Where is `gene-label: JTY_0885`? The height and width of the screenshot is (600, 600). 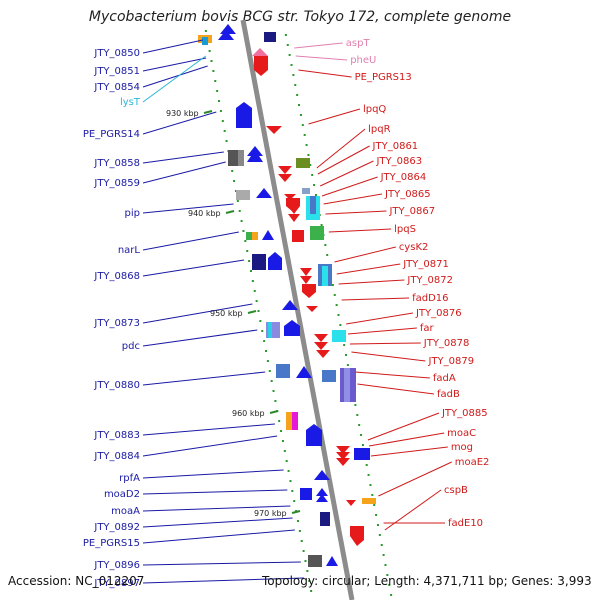
gene-label: JTY_0885 is located at coordinates (464, 413).